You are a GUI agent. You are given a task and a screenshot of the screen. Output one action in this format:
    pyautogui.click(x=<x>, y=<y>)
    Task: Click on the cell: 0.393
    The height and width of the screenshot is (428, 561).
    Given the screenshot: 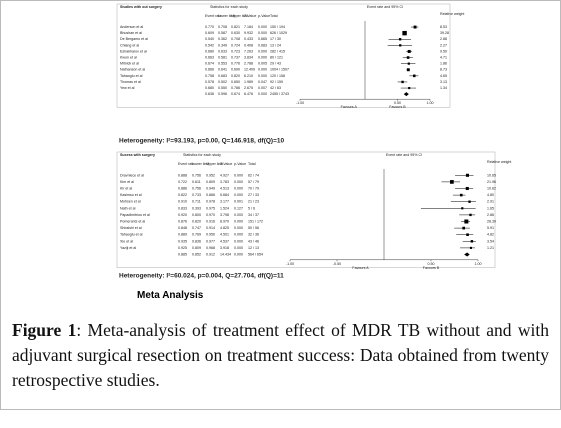 What is the action you would take?
    pyautogui.click(x=196, y=208)
    